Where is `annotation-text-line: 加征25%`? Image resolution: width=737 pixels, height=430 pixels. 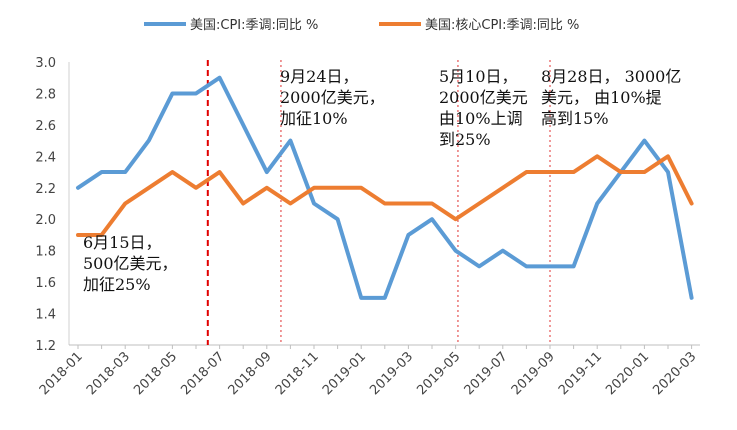 annotation-text-line: 加征25% is located at coordinates (117, 284).